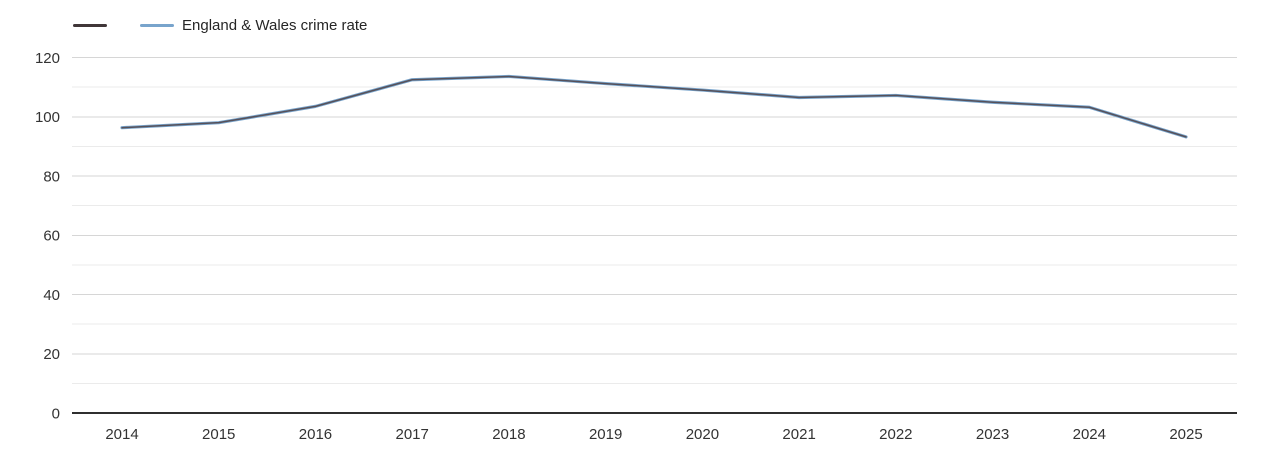 This screenshot has width=1270, height=450. Describe the element at coordinates (1089, 434) in the screenshot. I see `x-axis-tick-label: 2024` at that location.